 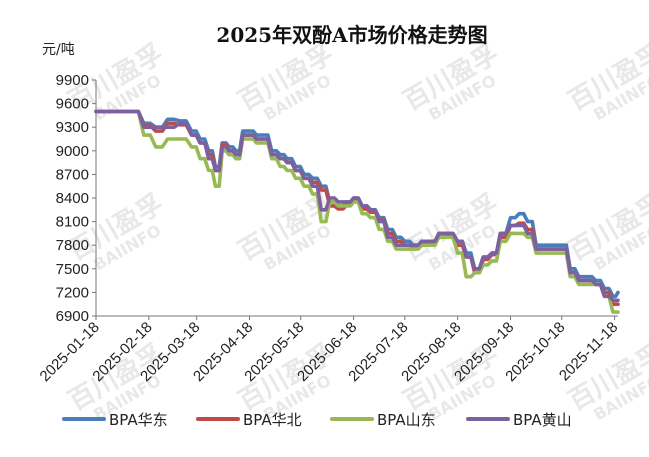 I want to click on y-tick-label: 8700, so click(x=72, y=174).